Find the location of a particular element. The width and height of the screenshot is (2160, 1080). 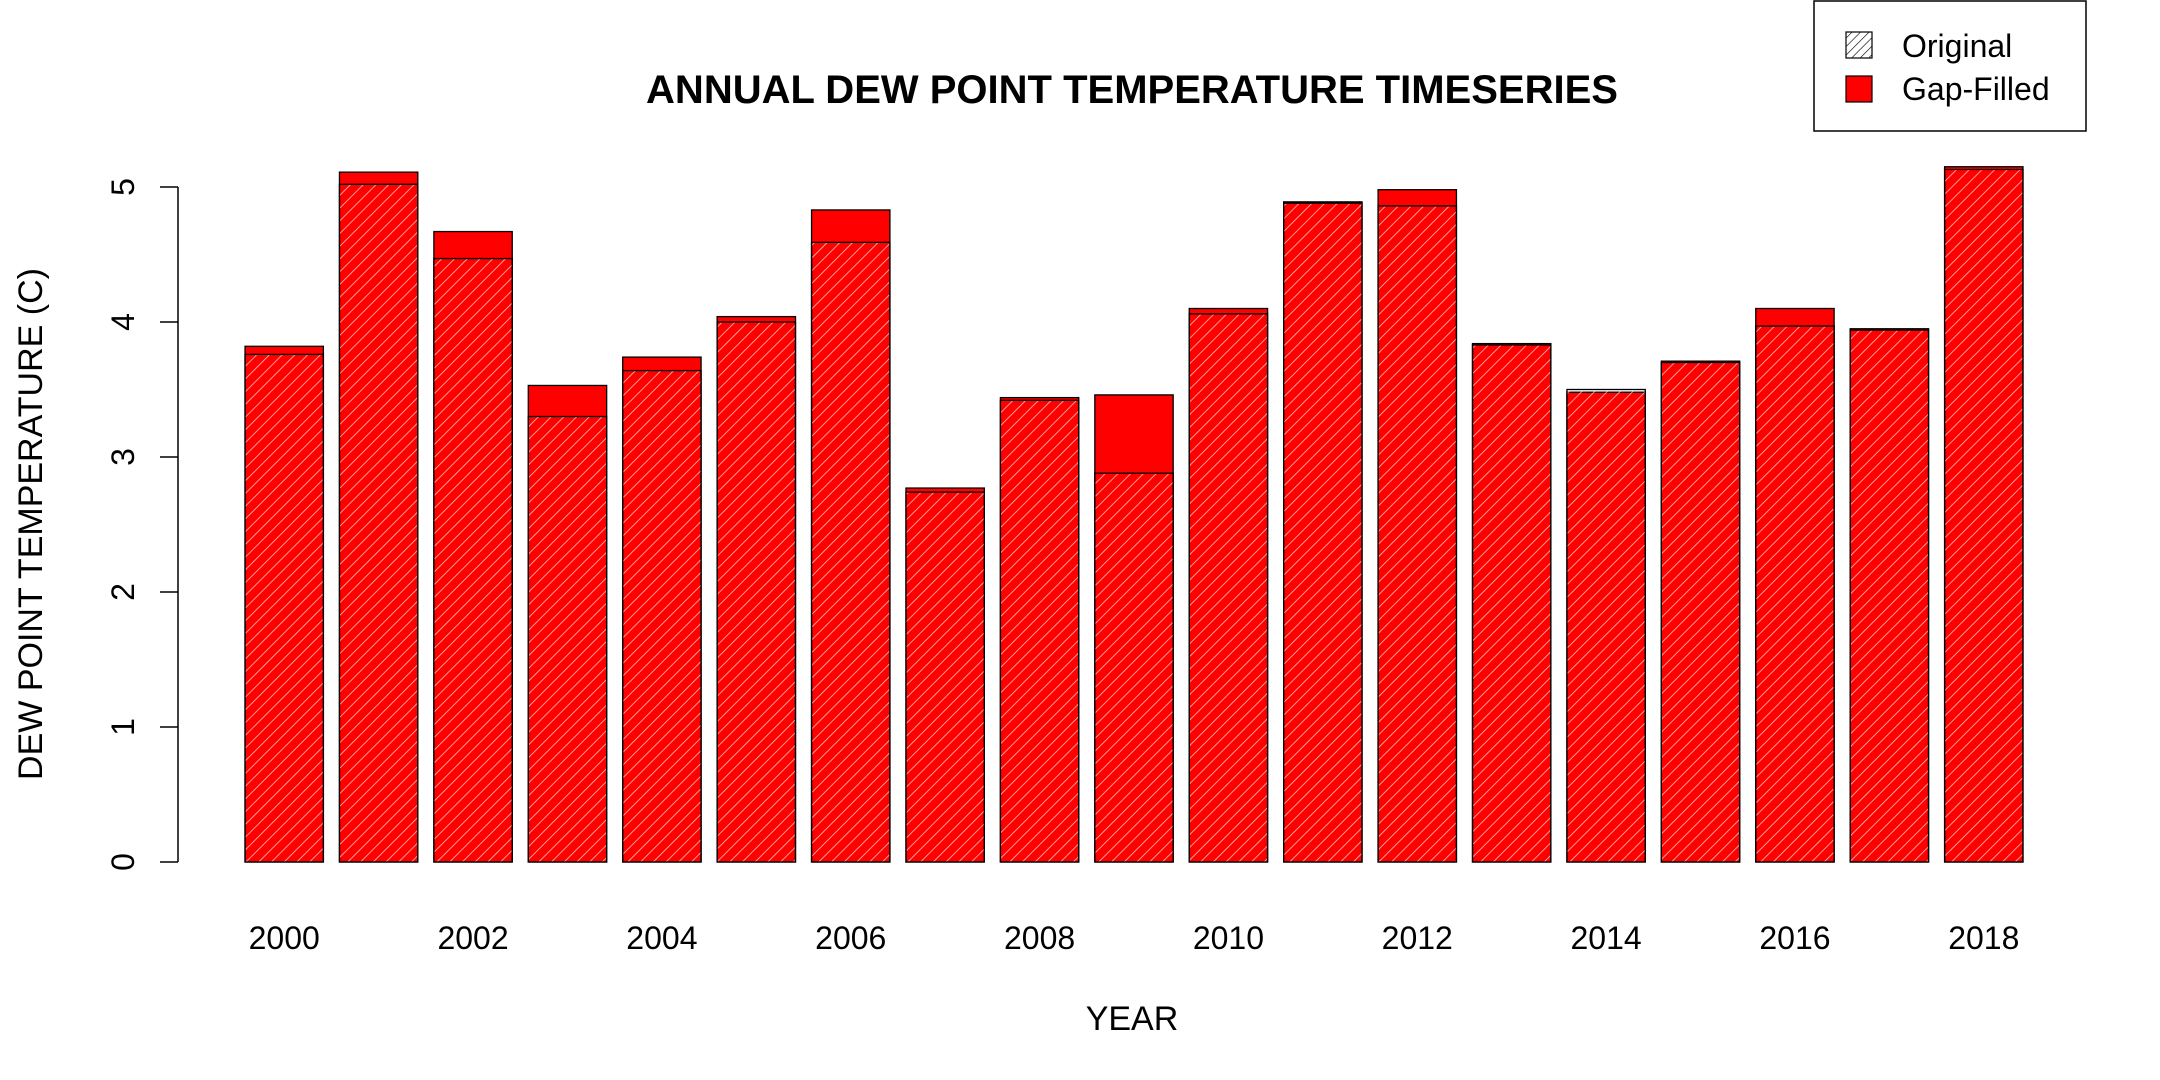

x-tick-label-2016: 2016 is located at coordinates (1794, 938).